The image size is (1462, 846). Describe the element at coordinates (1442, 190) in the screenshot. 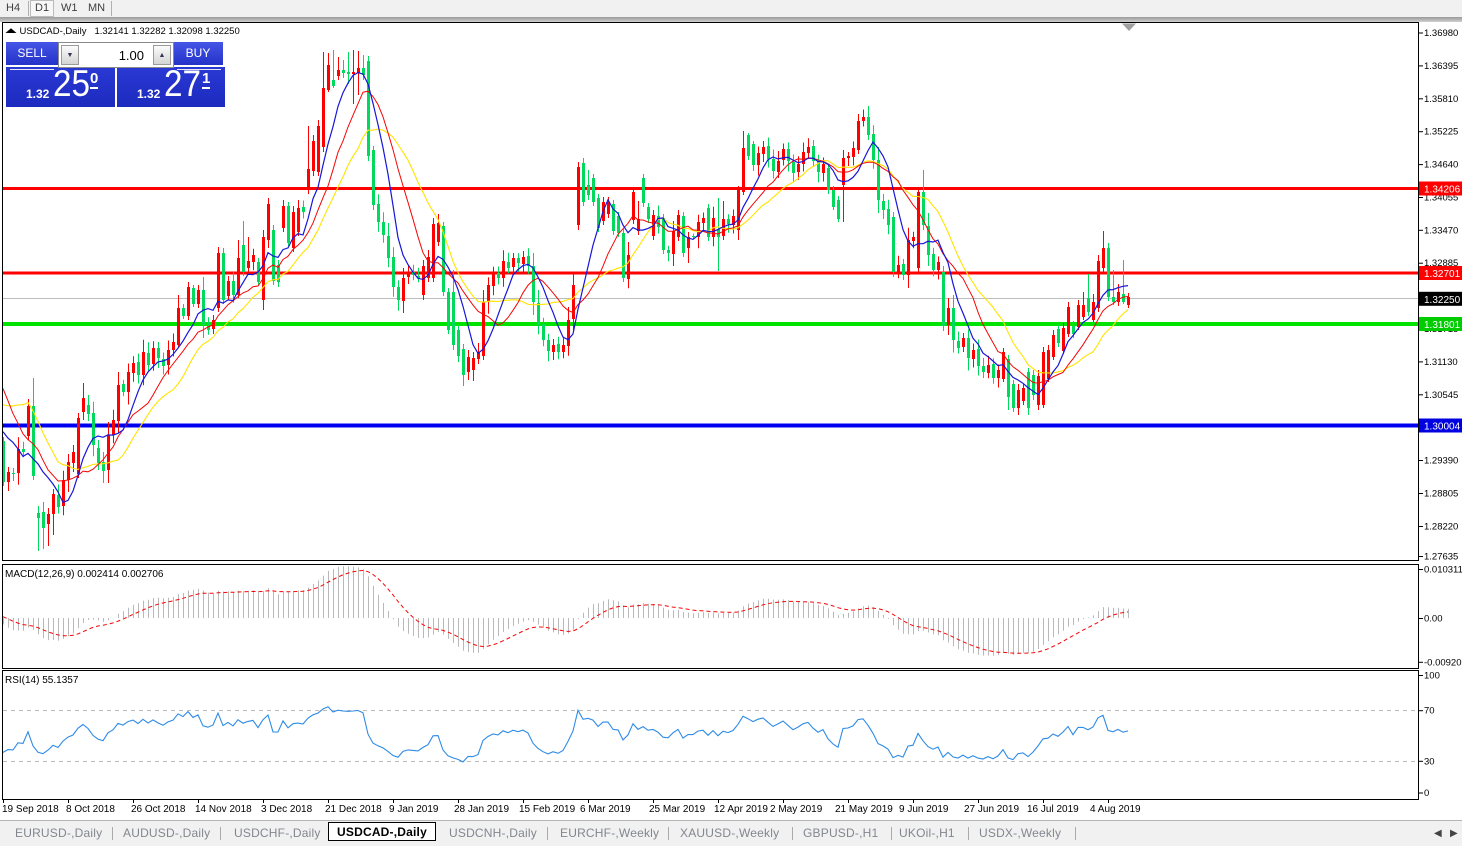

I see `svg-text: 1.34206` at that location.